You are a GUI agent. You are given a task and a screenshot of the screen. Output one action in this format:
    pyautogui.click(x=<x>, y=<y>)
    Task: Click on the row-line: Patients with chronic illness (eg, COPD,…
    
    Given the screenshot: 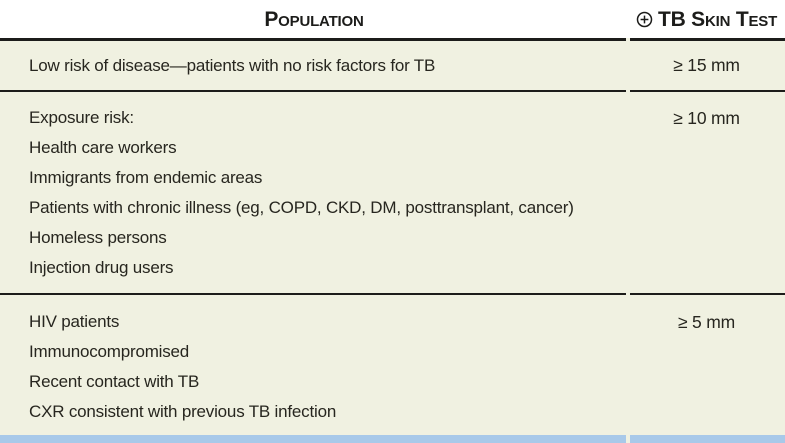 What is the action you would take?
    pyautogui.click(x=301, y=207)
    